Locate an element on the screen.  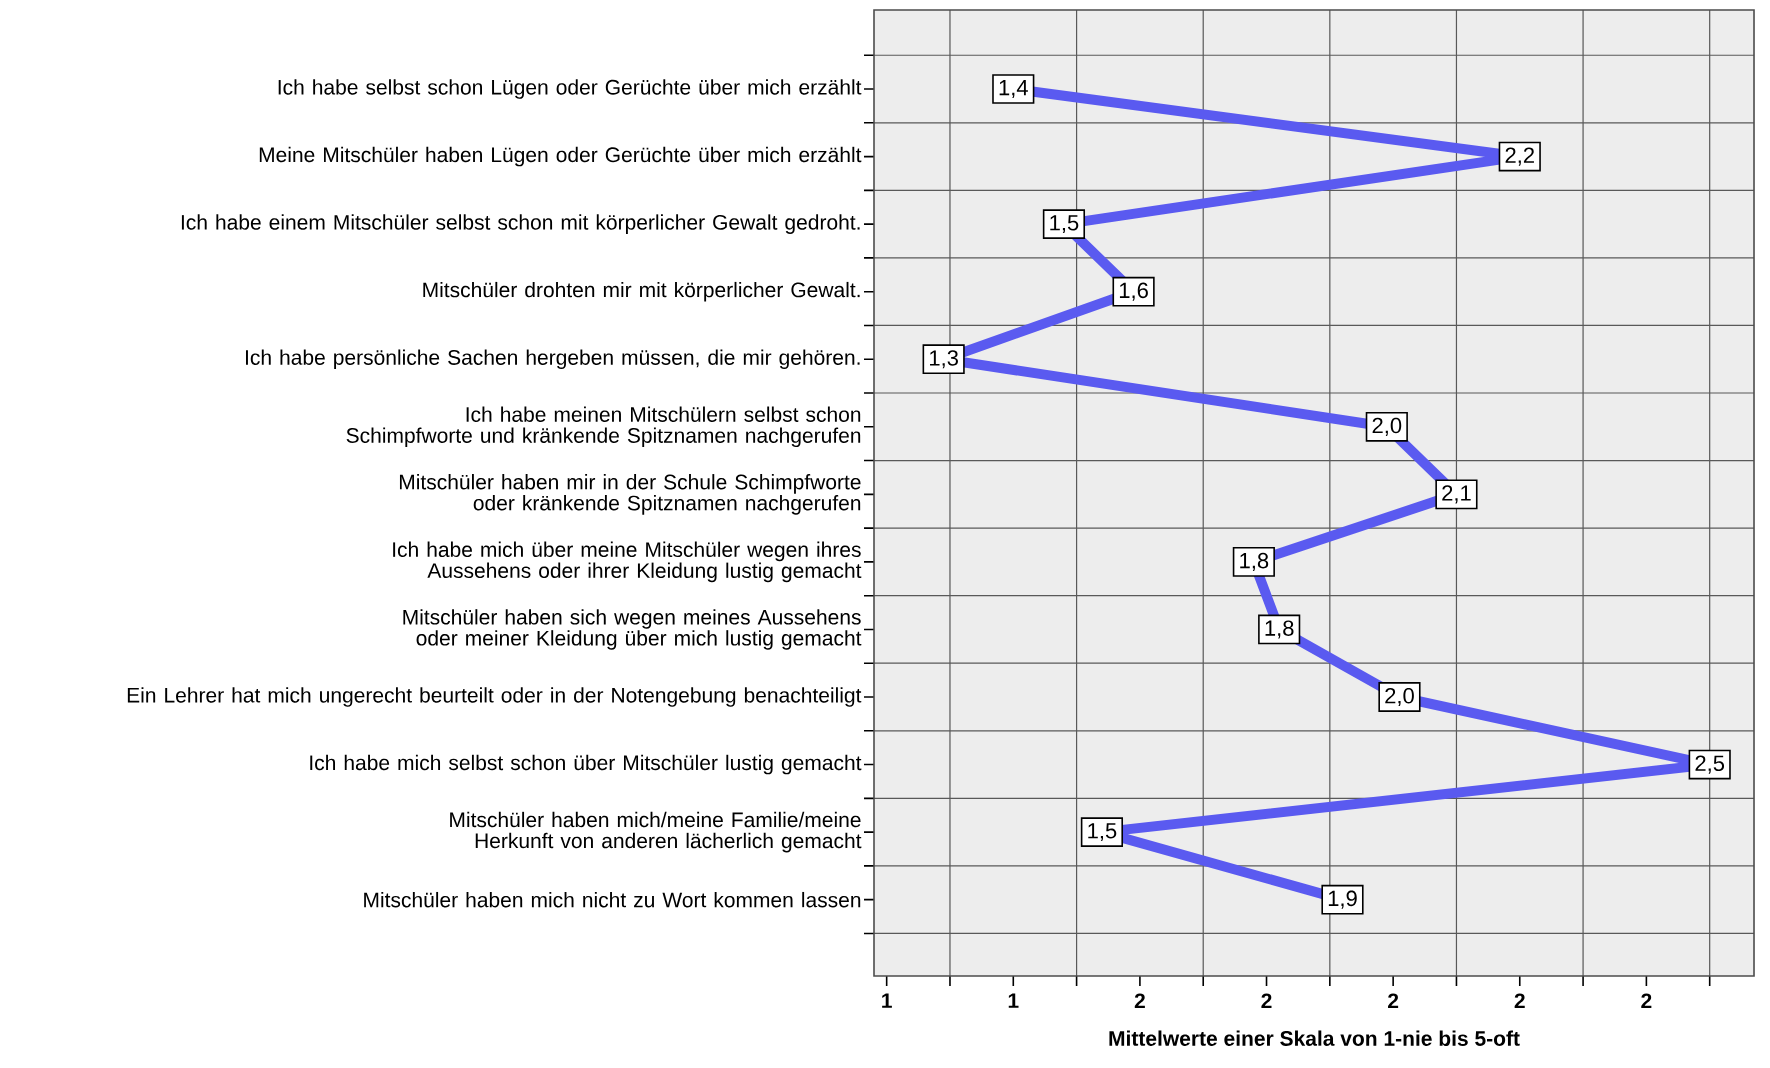
y-tick-label: Meine Mitschüler haben Lügen oder Gerüchte über mich erzählt is located at coordinates (560, 156).